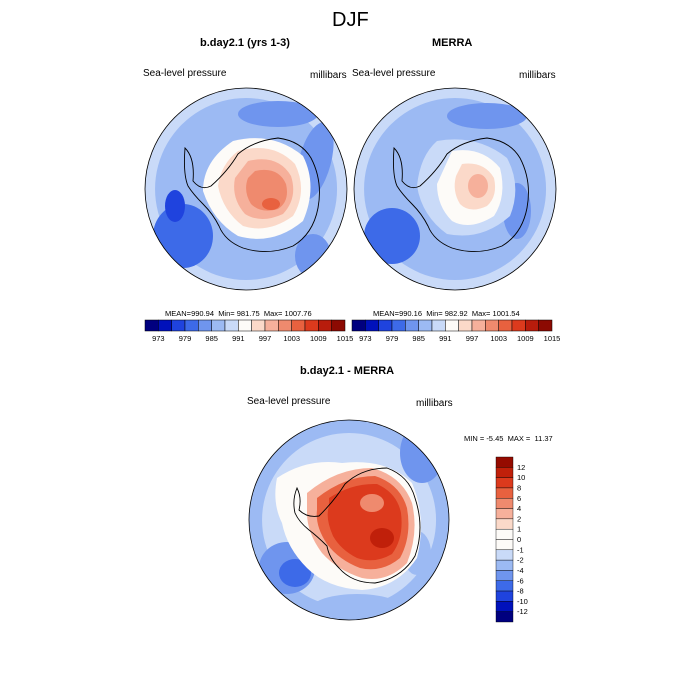 The width and height of the screenshot is (700, 700). Describe the element at coordinates (525, 338) in the screenshot. I see `panel-2-colorbar-tick-label: 1009` at that location.